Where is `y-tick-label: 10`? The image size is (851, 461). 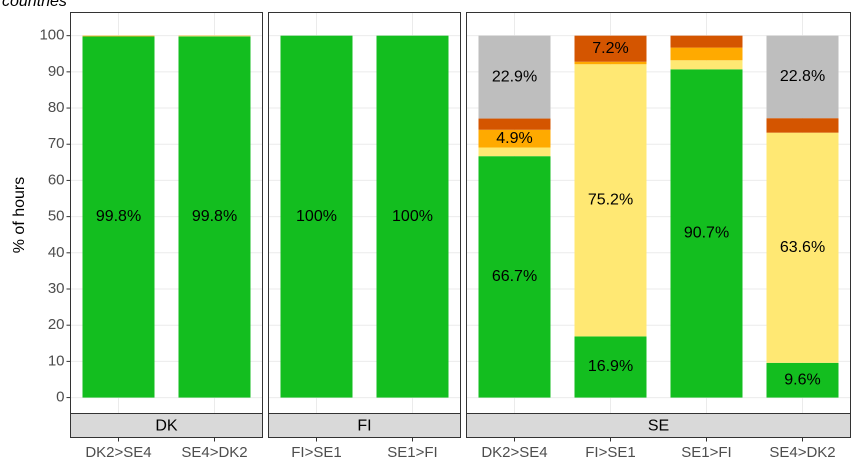
y-tick-label: 10 is located at coordinates (56, 360).